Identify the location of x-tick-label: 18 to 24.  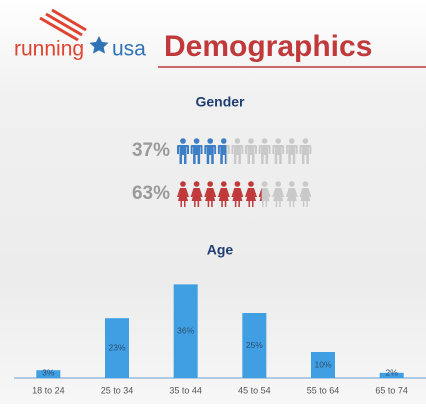
(48, 390).